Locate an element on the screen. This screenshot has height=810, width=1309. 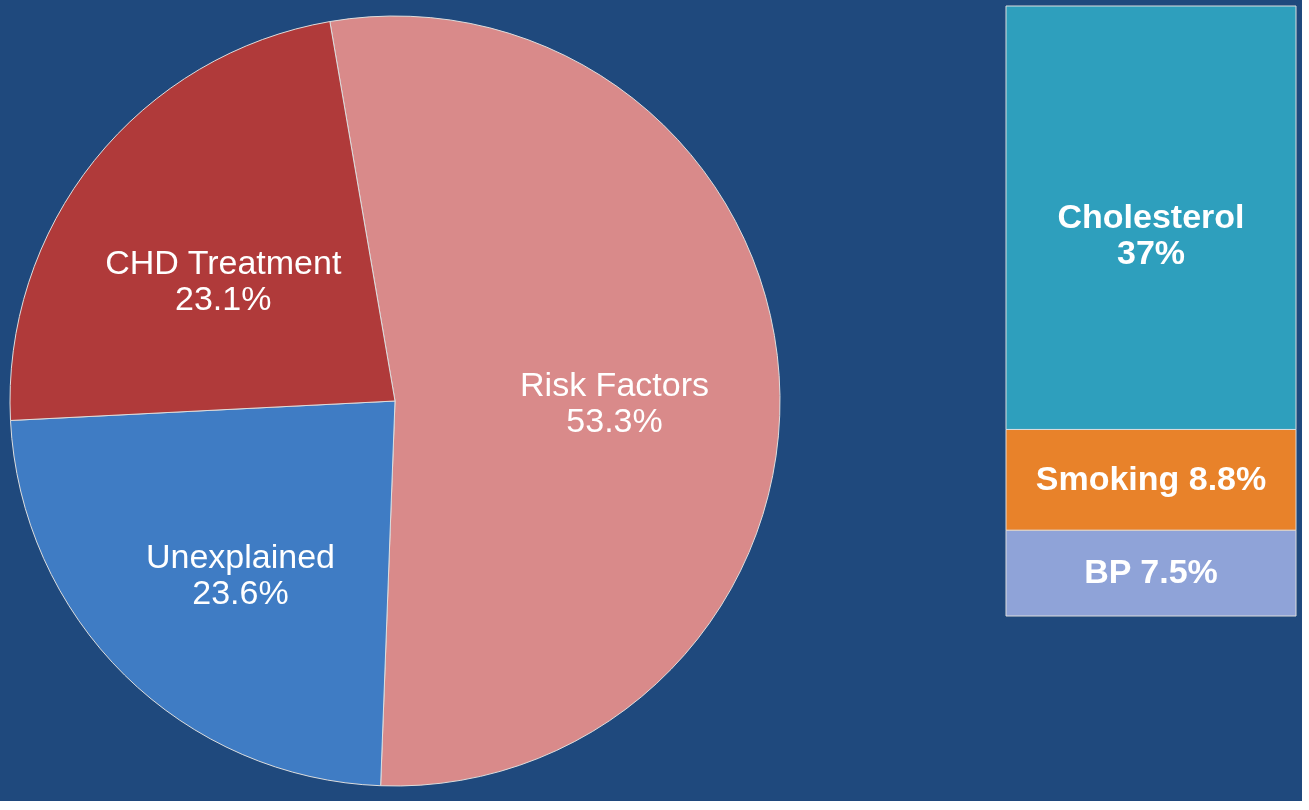
slice-label: Risk Factors is located at coordinates (614, 384).